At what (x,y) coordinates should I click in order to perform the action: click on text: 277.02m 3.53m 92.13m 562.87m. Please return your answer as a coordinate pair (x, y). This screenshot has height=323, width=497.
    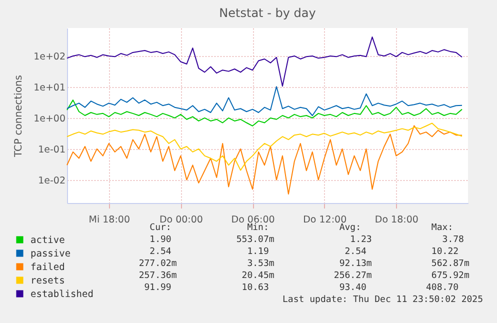
    Looking at the image, I should click on (304, 264).